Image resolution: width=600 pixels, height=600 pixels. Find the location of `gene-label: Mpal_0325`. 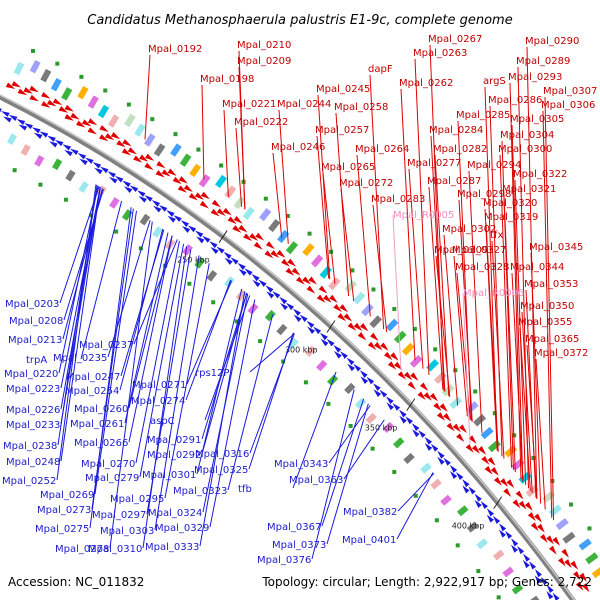

gene-label: Mpal_0325 is located at coordinates (221, 470).